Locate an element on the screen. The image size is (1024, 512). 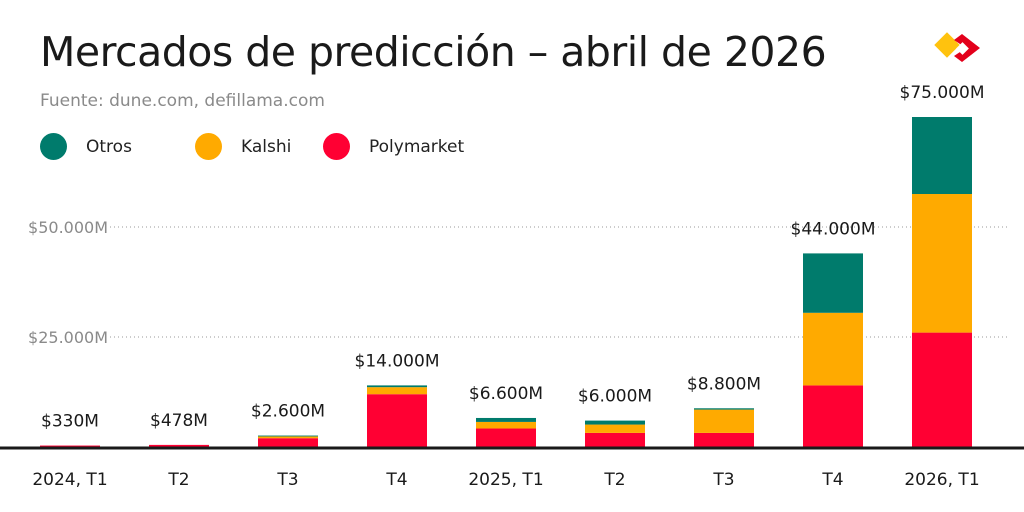
legend-dot-polymarket is located at coordinates (336, 146).